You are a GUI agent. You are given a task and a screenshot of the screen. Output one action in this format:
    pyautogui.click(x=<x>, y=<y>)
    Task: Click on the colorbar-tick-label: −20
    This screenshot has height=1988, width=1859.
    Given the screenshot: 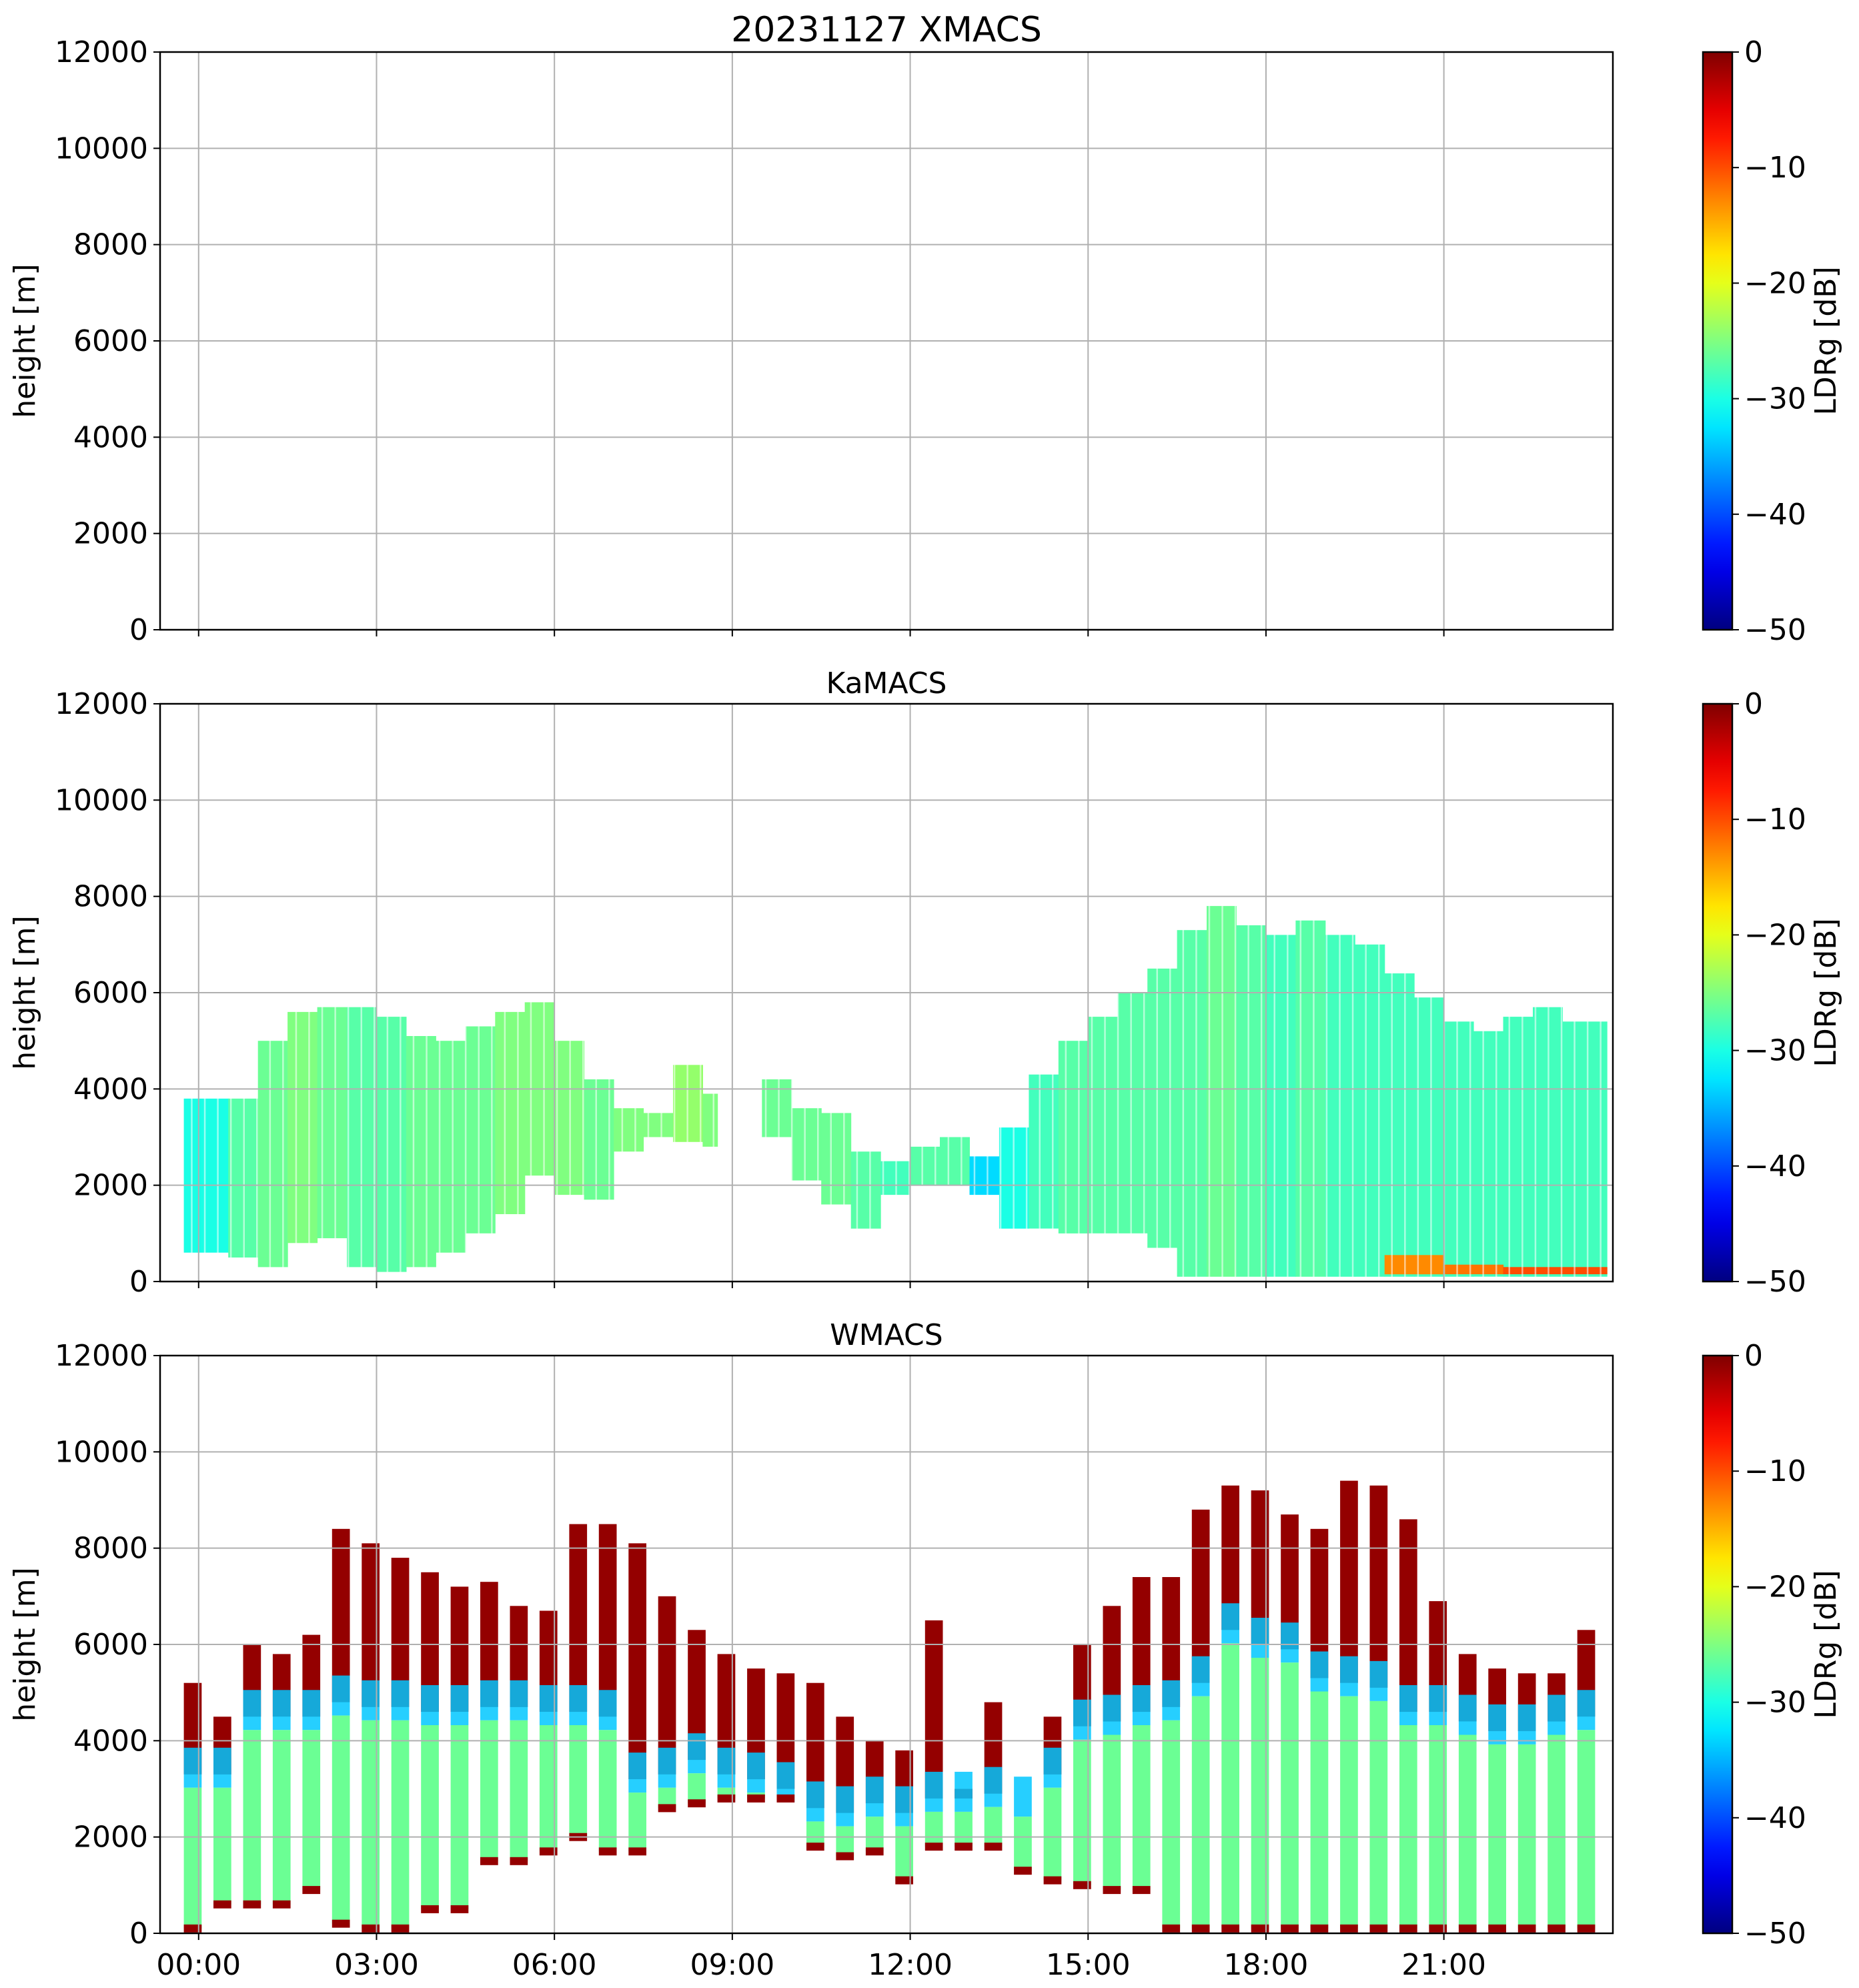 What is the action you would take?
    pyautogui.click(x=1775, y=935)
    